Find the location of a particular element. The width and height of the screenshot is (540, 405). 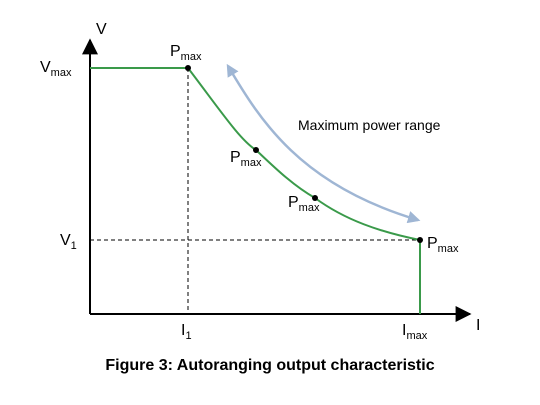

x-axis-label: I is located at coordinates (478, 325).